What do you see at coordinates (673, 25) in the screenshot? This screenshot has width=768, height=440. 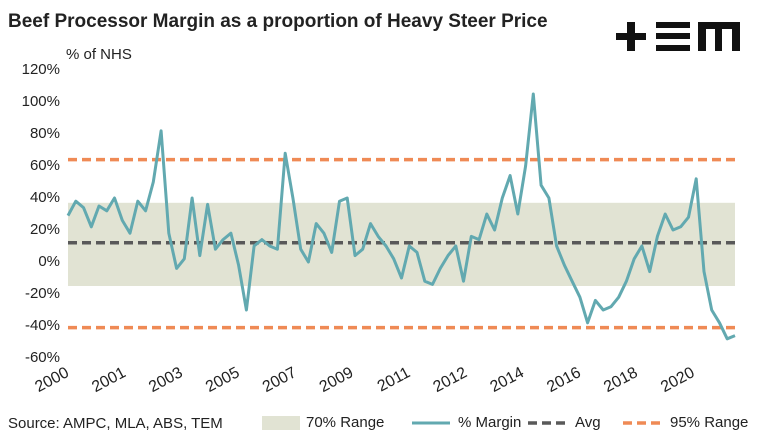 I see `logo-e-top` at bounding box center [673, 25].